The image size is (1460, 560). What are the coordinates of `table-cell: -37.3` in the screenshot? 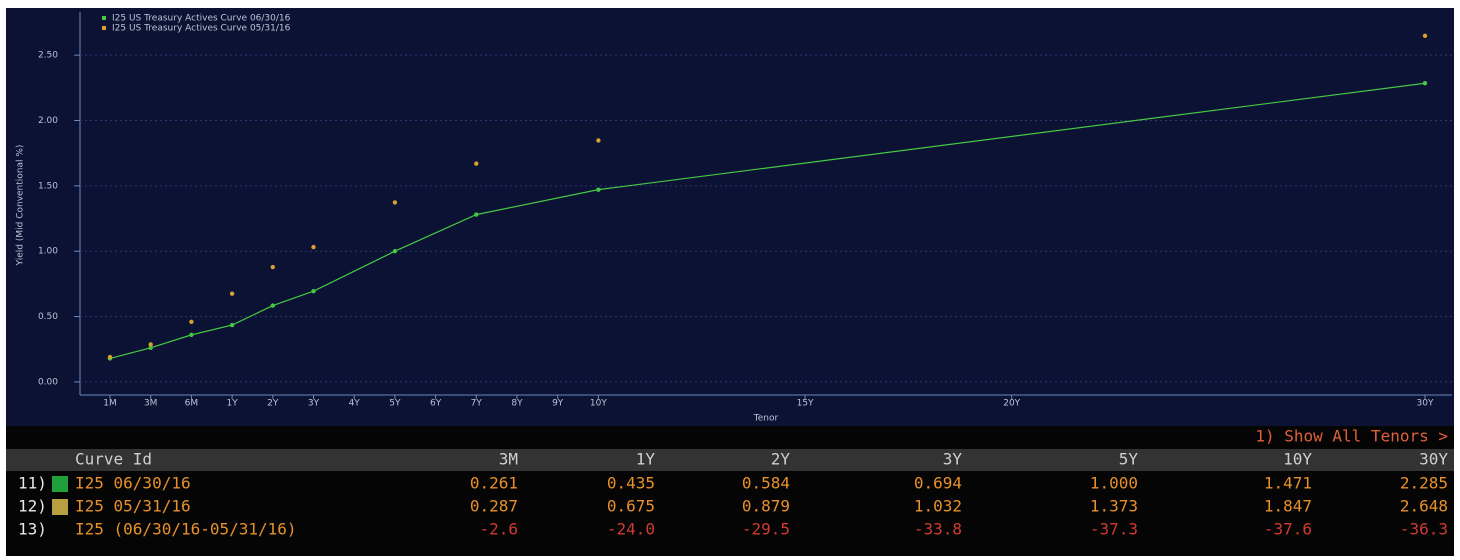 It's located at (1114, 529).